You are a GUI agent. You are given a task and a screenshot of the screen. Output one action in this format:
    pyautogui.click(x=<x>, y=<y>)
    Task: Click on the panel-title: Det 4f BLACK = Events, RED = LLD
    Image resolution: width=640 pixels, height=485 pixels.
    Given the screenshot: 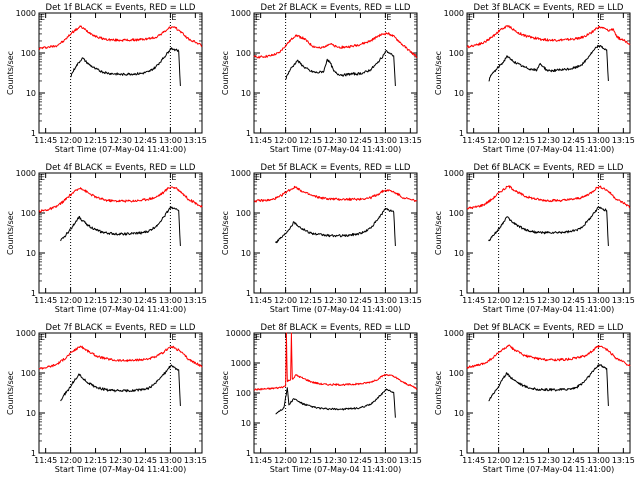 What is the action you would take?
    pyautogui.click(x=121, y=168)
    